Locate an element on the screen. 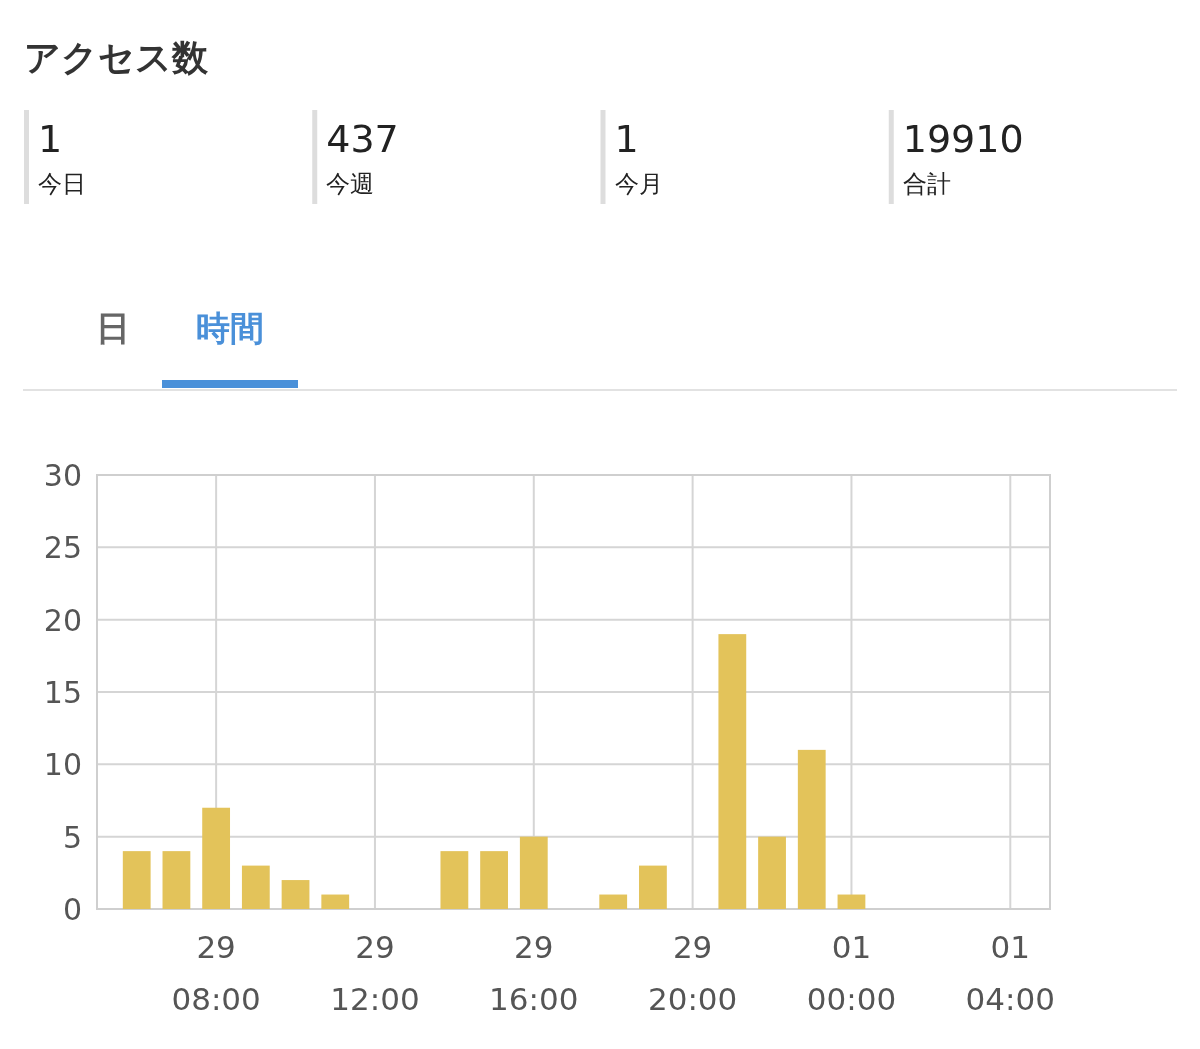 This screenshot has width=1200, height=1049. category-label: 今日 is located at coordinates (62, 184).